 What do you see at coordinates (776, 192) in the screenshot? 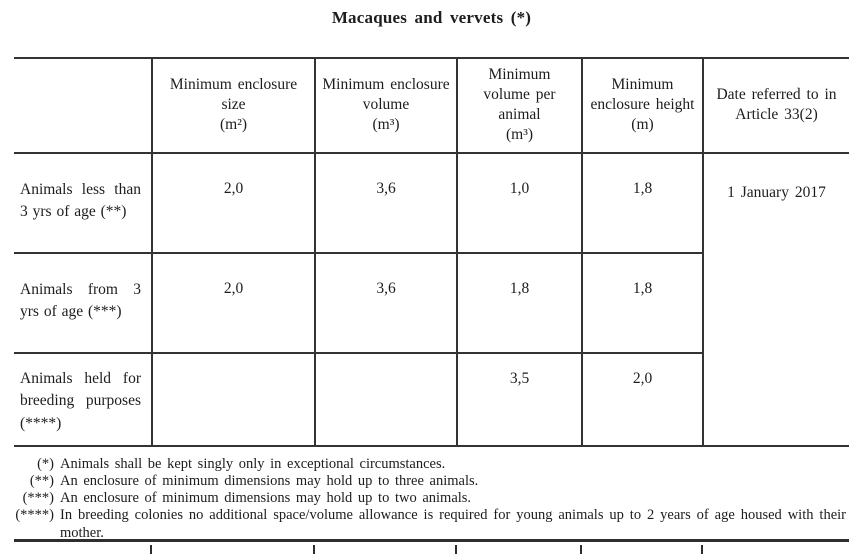
I see `cell-date-referred: 1 January 2017` at bounding box center [776, 192].